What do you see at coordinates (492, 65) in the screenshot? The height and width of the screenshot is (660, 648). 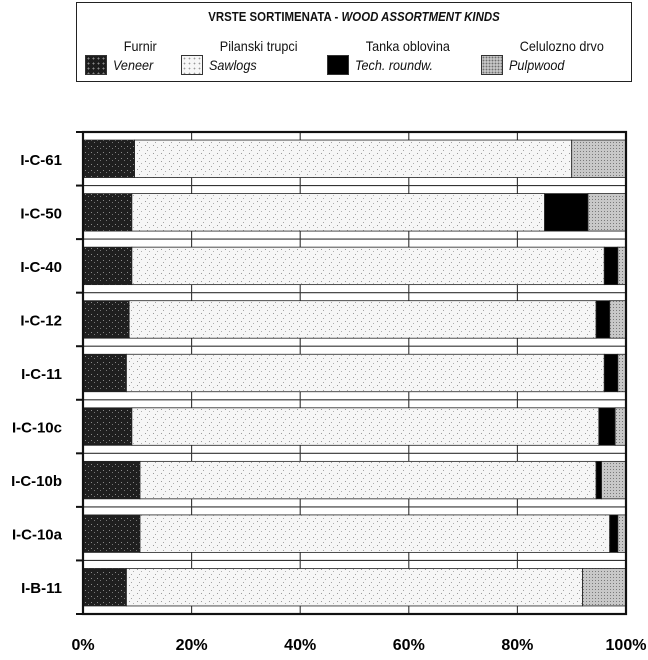 I see `legend-swatch-pulpwood` at bounding box center [492, 65].